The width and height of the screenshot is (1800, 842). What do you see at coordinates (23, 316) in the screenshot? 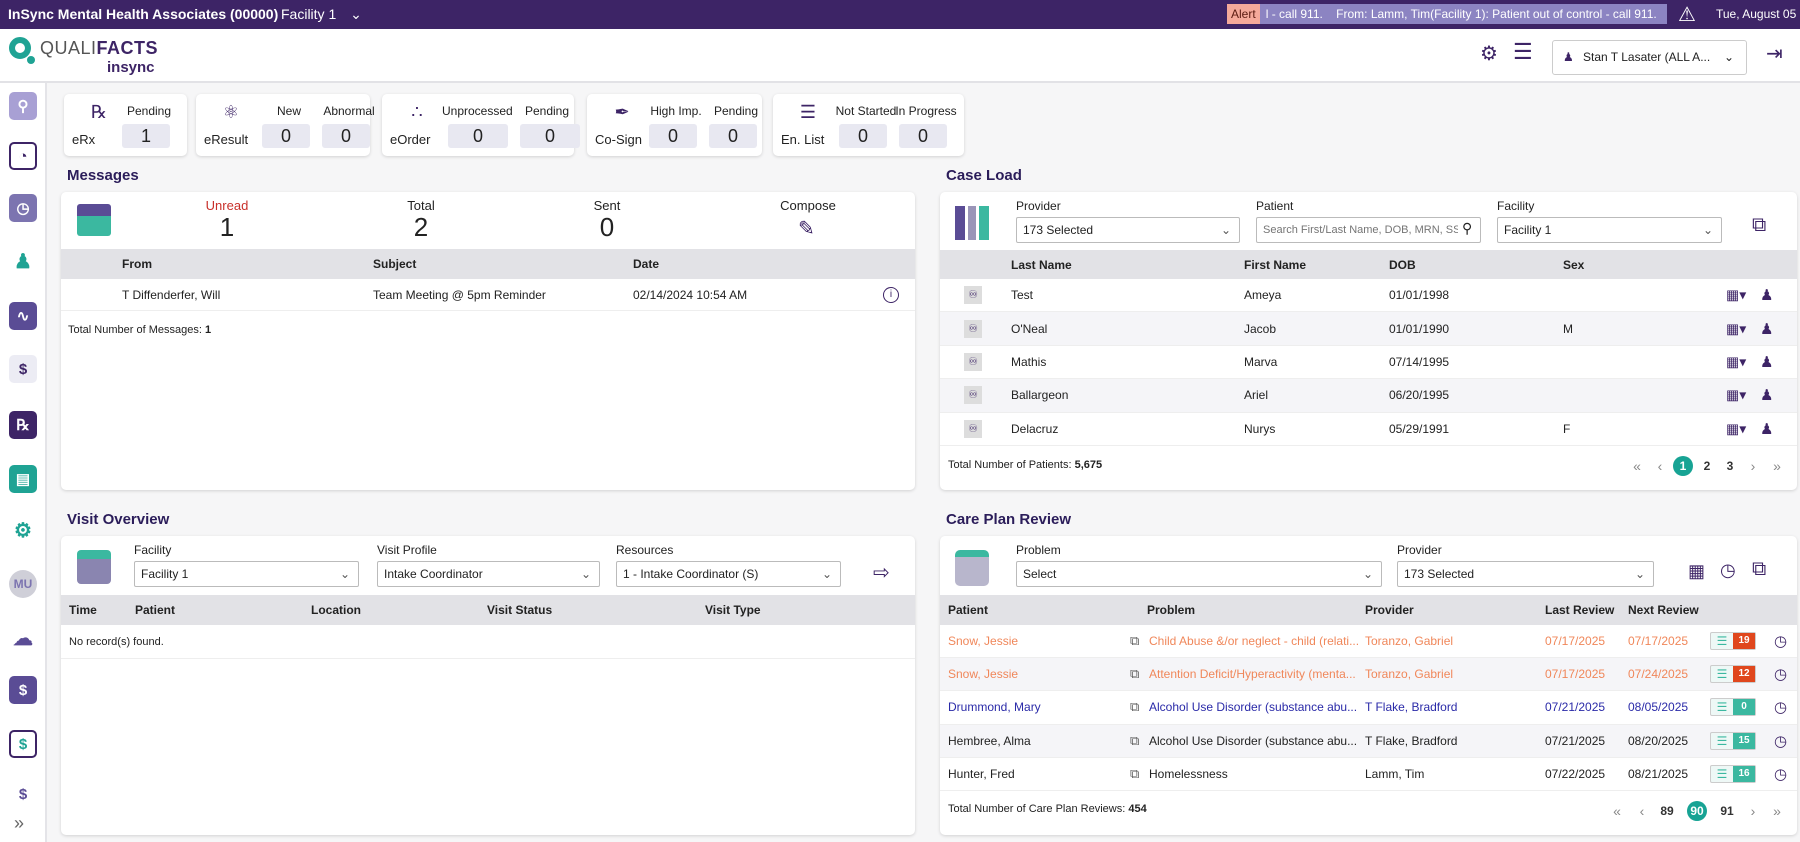
I see `clinical-icon: ∿` at bounding box center [23, 316].